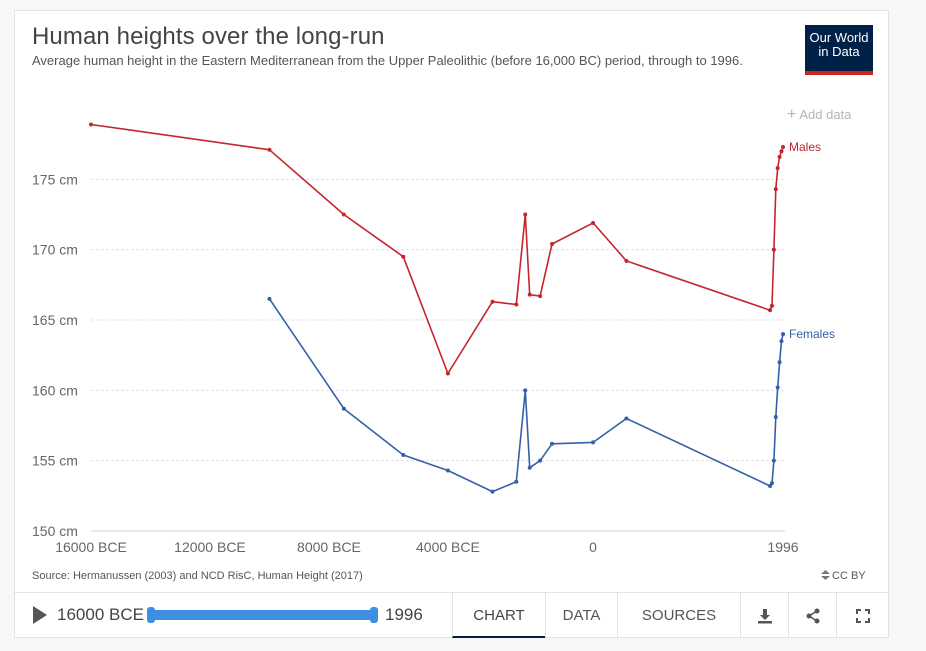 The width and height of the screenshot is (926, 651). What do you see at coordinates (55, 390) in the screenshot?
I see `y-tick-label: 160 cm` at bounding box center [55, 390].